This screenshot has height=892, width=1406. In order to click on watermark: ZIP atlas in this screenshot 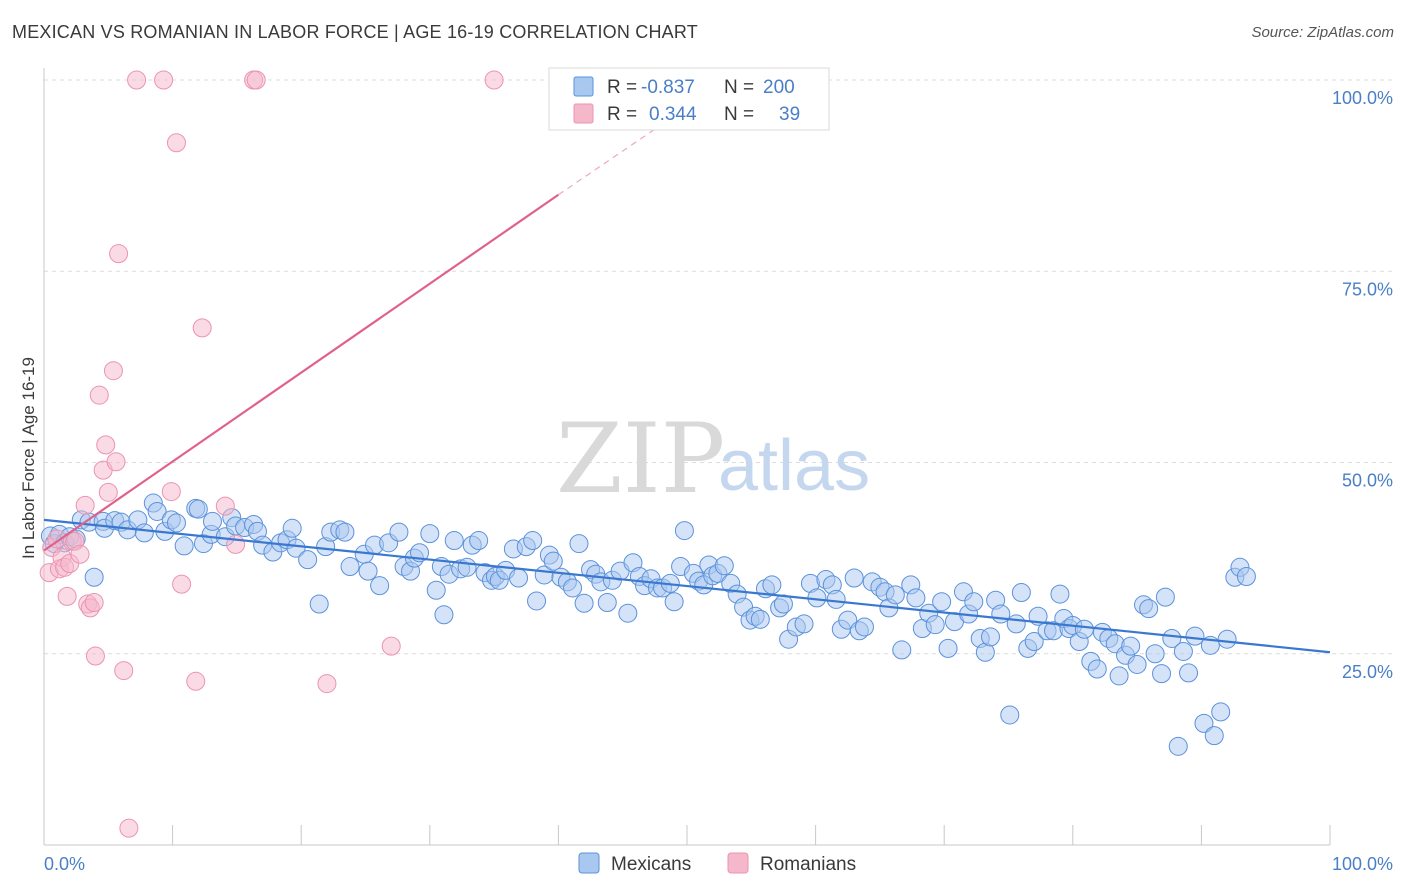, I will do `click(713, 459)`.